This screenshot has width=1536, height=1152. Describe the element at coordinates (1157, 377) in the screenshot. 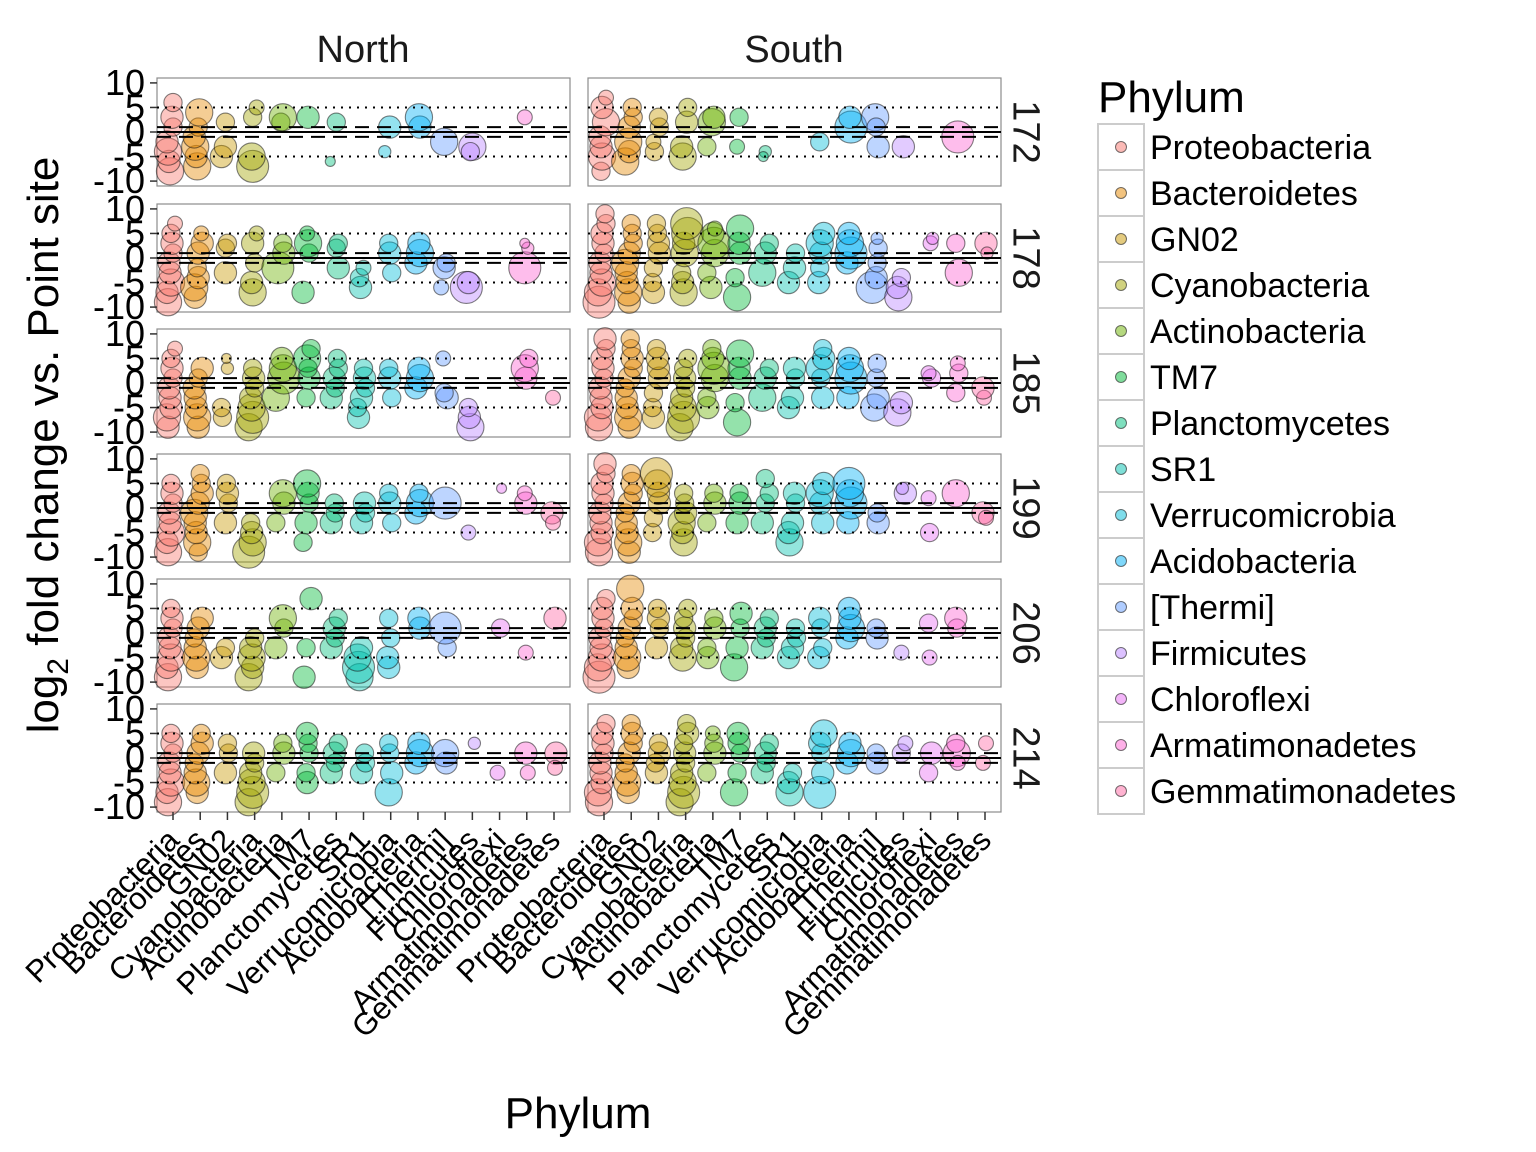

I see `legend-item-tm7: TM7` at that location.